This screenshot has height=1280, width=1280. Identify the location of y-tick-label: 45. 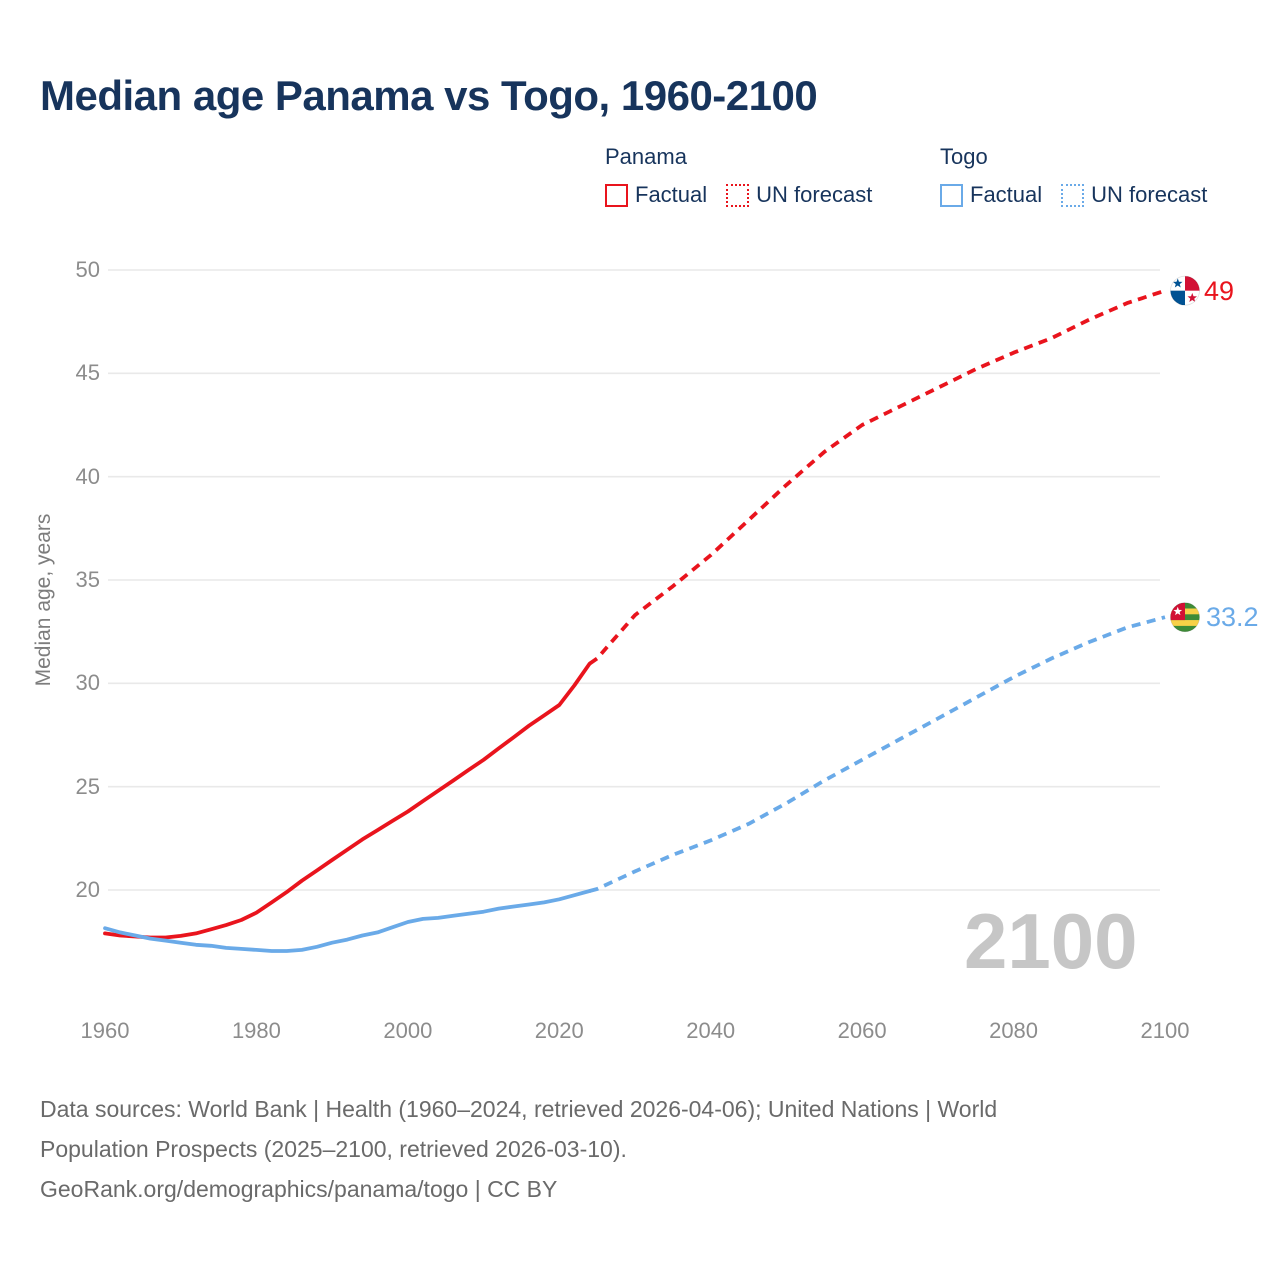
(87, 373).